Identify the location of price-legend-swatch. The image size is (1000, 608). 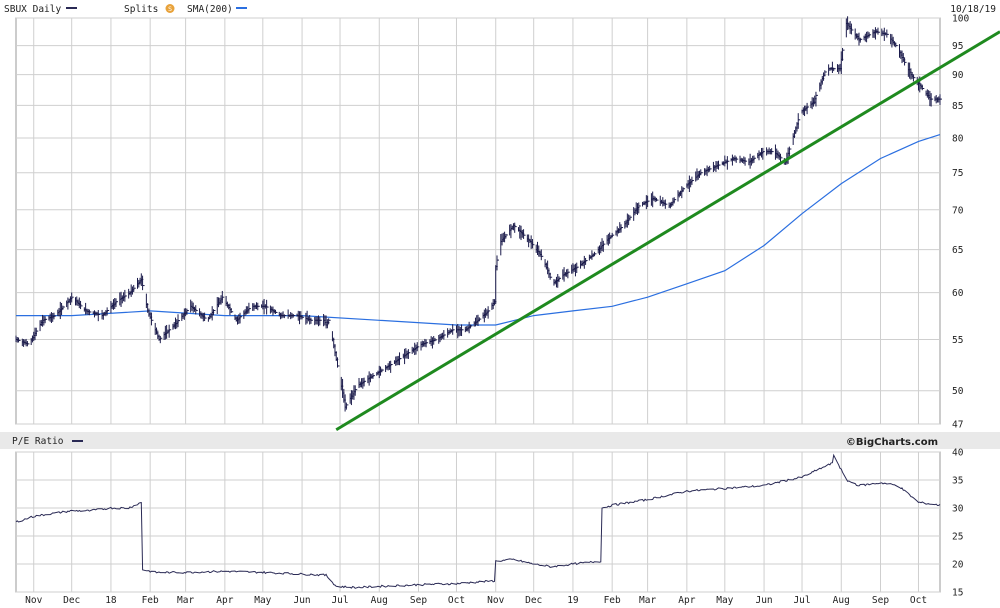
(71, 8).